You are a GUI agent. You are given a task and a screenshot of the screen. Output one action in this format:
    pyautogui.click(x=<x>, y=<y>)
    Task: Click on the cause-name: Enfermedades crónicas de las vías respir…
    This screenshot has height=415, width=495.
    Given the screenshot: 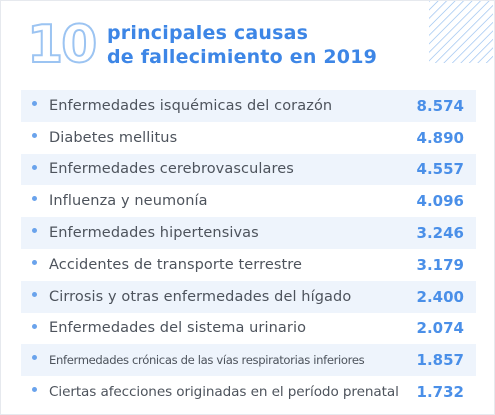 What is the action you would take?
    pyautogui.click(x=207, y=360)
    